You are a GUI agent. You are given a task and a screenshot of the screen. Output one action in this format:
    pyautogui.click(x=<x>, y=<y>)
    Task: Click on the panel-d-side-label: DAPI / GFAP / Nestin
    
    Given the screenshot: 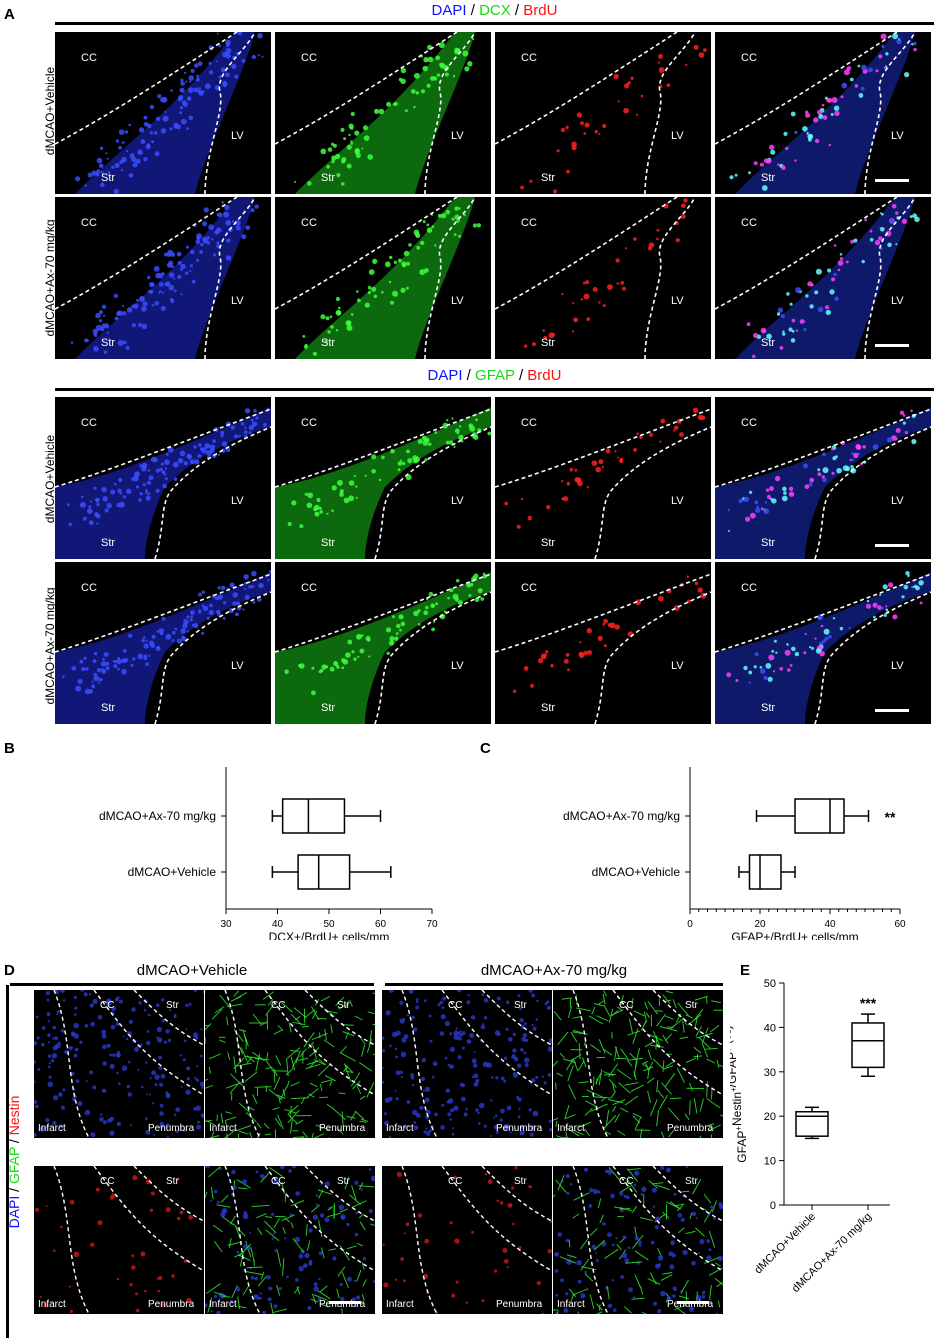 What is the action you would take?
    pyautogui.click(x=14, y=1162)
    